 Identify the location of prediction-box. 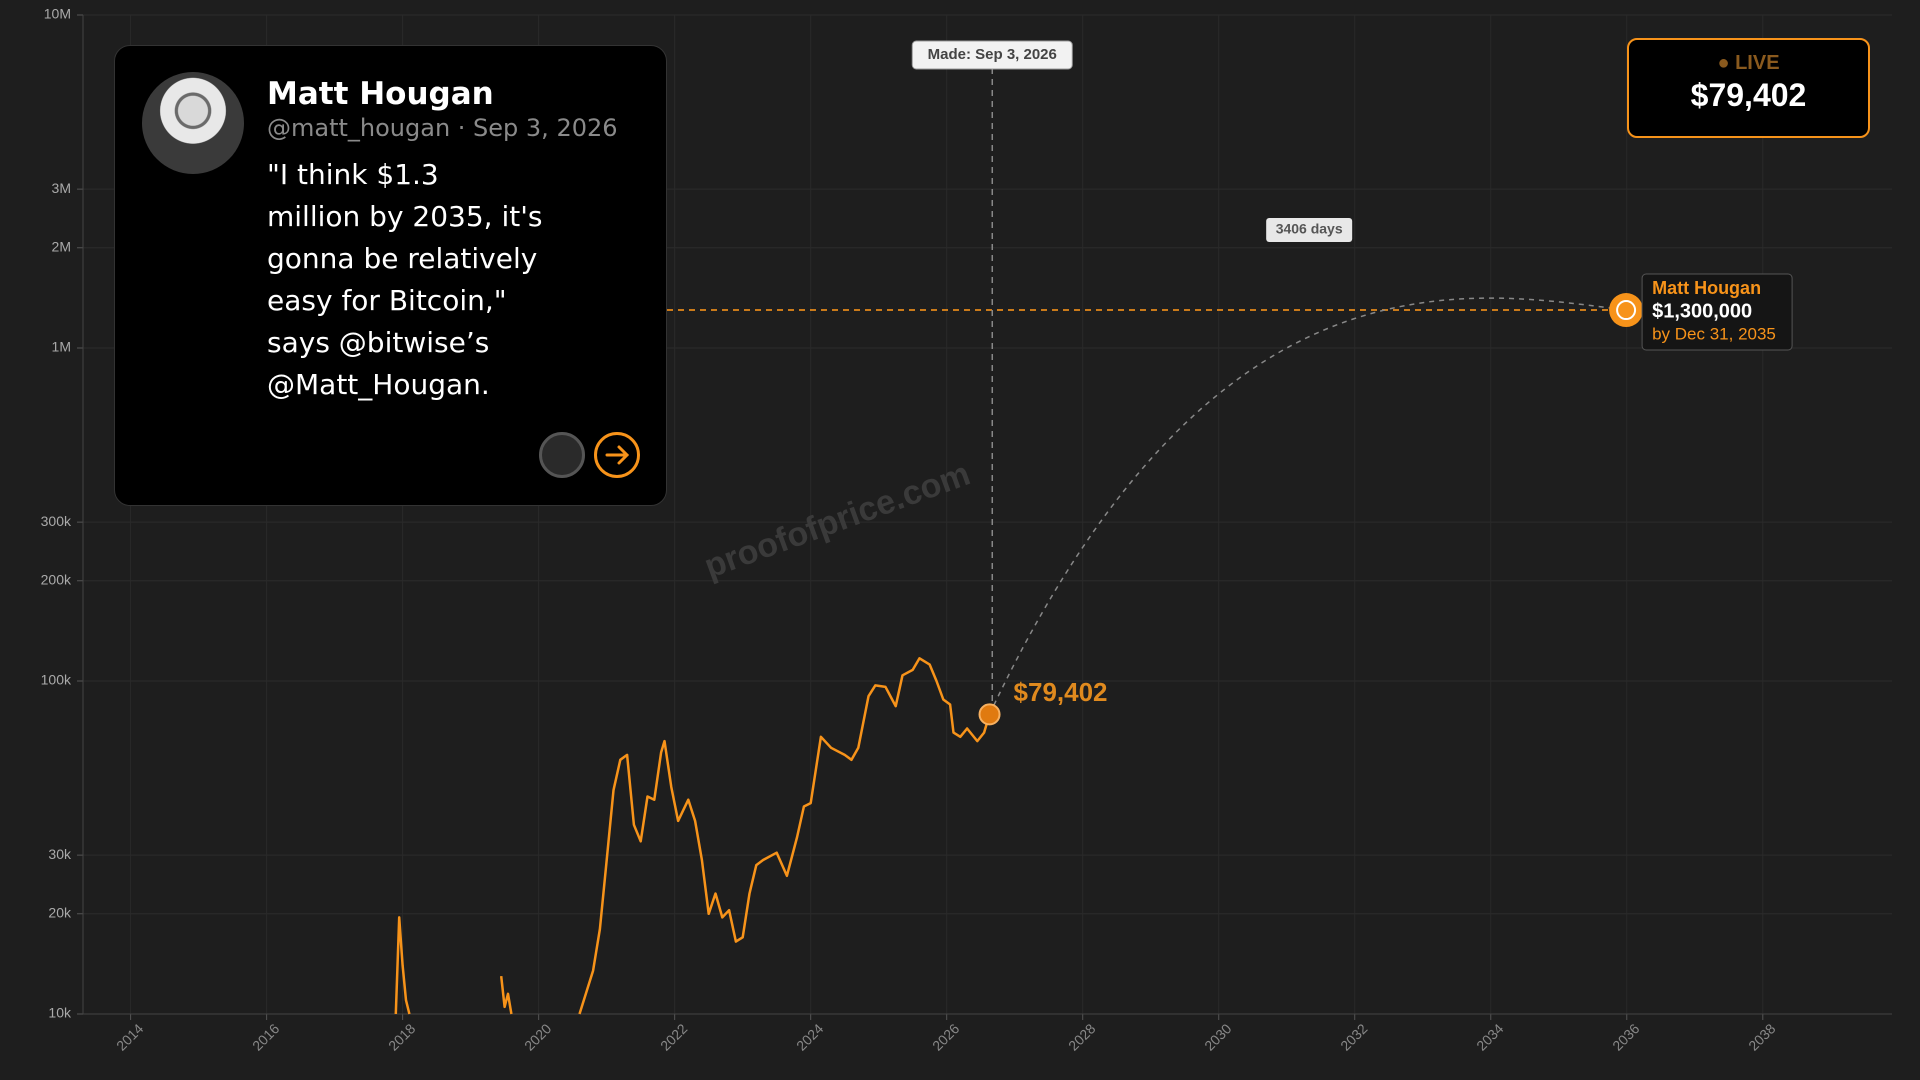
(1717, 312).